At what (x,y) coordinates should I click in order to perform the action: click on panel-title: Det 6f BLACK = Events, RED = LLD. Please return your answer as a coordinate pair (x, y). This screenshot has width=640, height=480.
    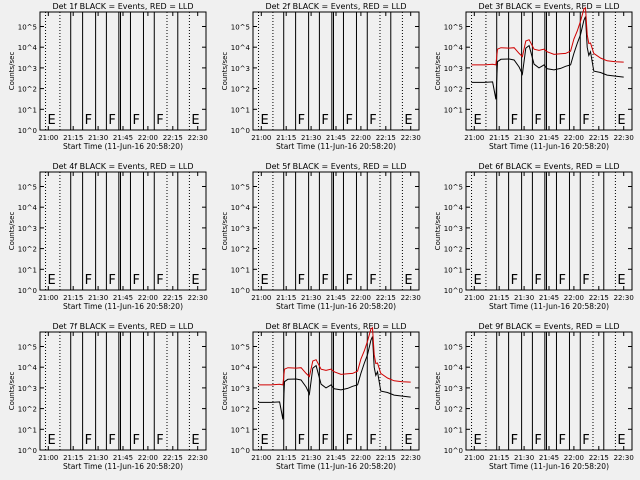
    Looking at the image, I should click on (548, 166).